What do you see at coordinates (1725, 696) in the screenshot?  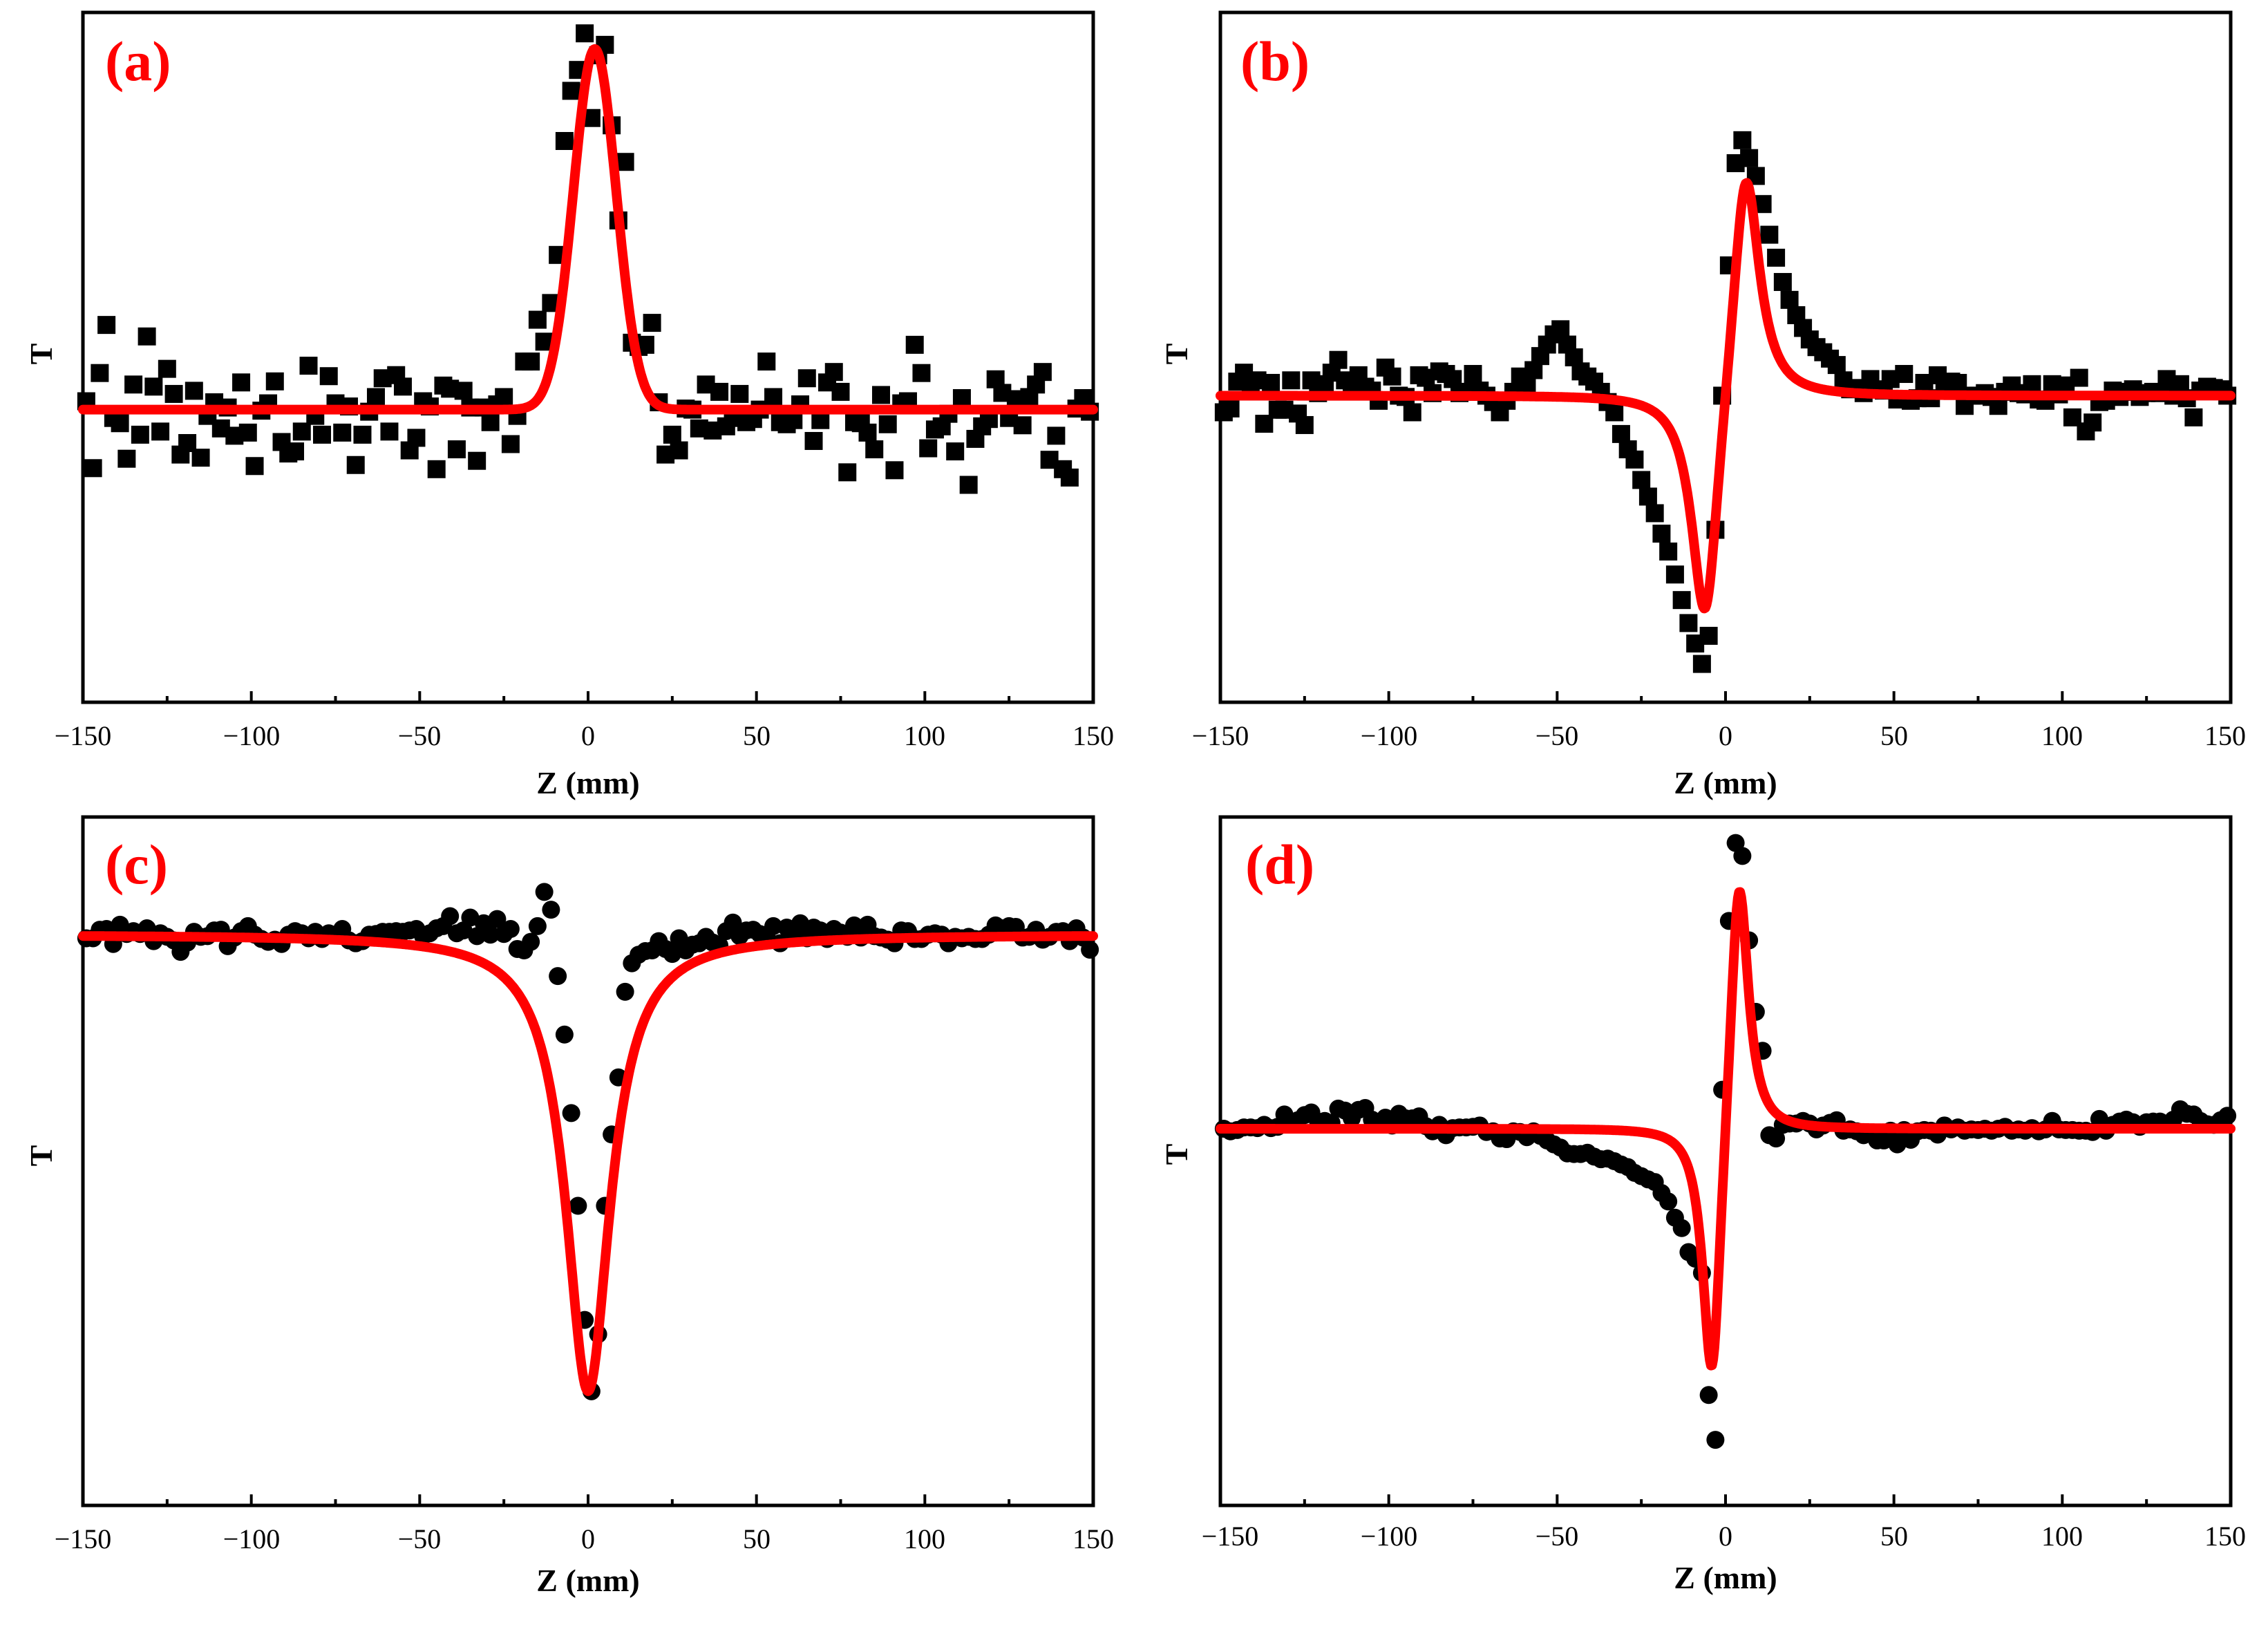 I see `tick-marks-b` at bounding box center [1725, 696].